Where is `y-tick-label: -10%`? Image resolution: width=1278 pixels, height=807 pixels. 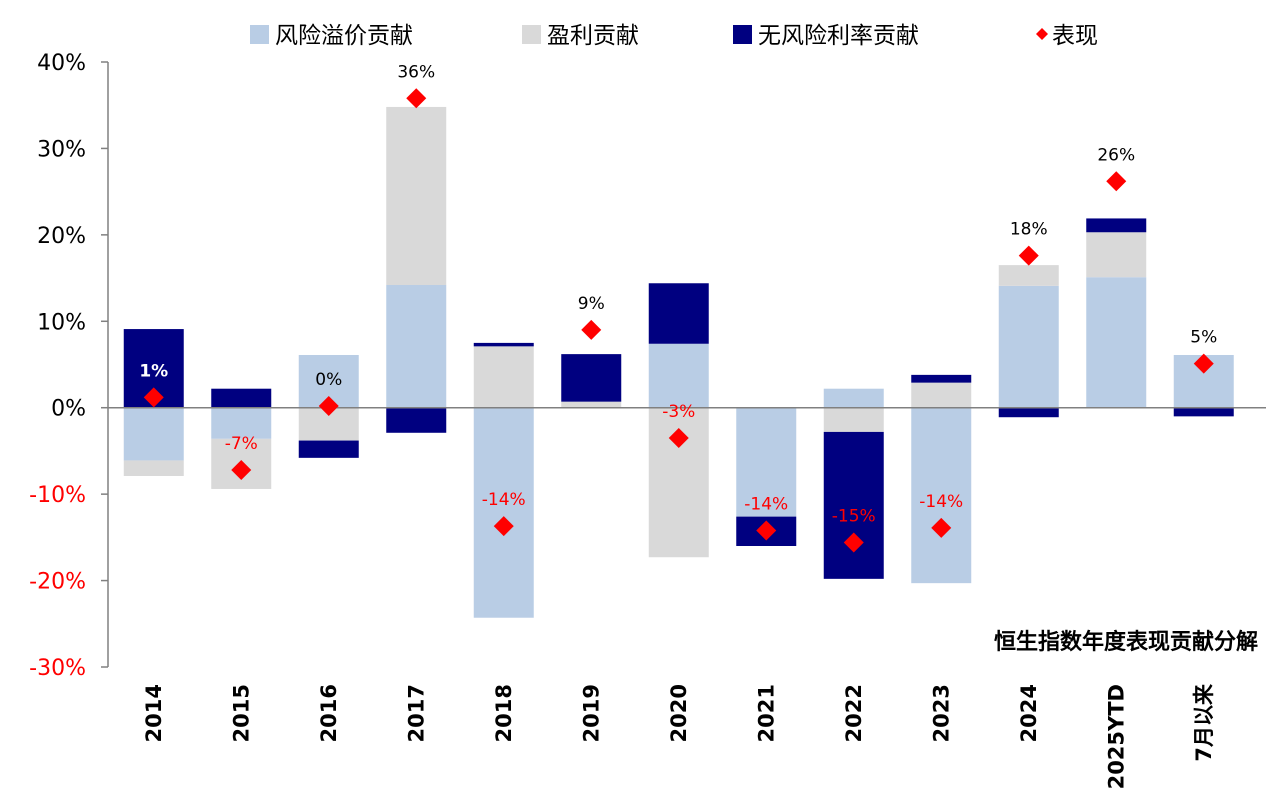 y-tick-label: -10% is located at coordinates (57, 495).